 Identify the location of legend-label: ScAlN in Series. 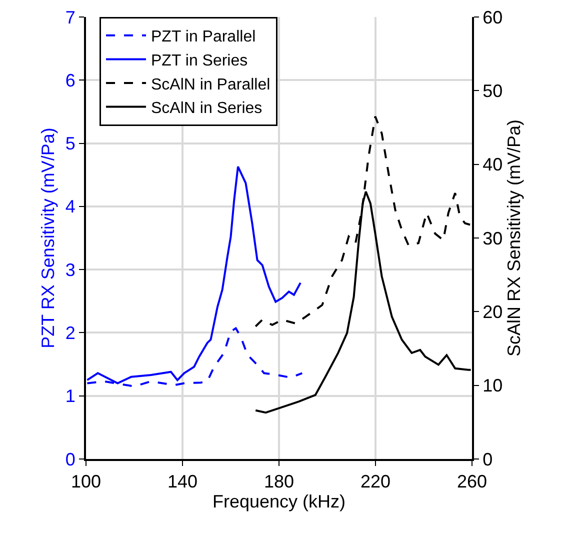
(206, 109).